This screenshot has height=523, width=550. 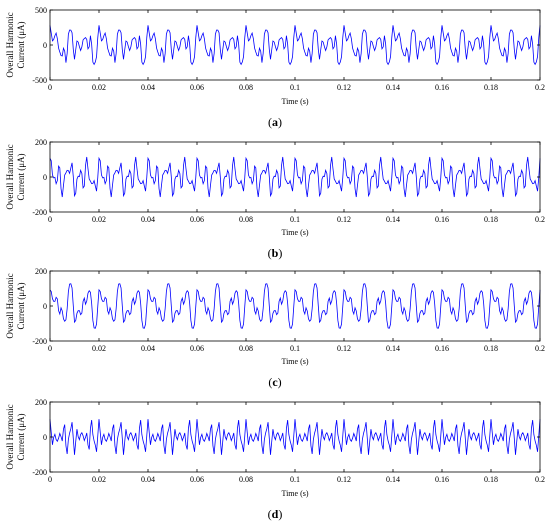 I want to click on panel-caption: (c), so click(x=274, y=382).